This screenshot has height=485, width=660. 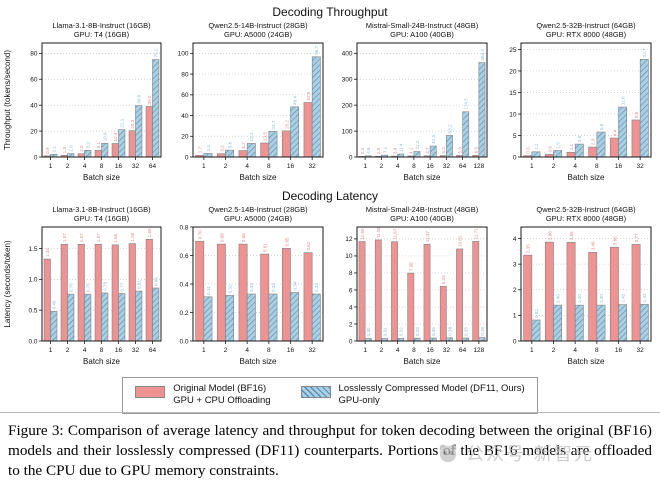 I want to click on bar-value-label: 11.4, so click(x=401, y=147).